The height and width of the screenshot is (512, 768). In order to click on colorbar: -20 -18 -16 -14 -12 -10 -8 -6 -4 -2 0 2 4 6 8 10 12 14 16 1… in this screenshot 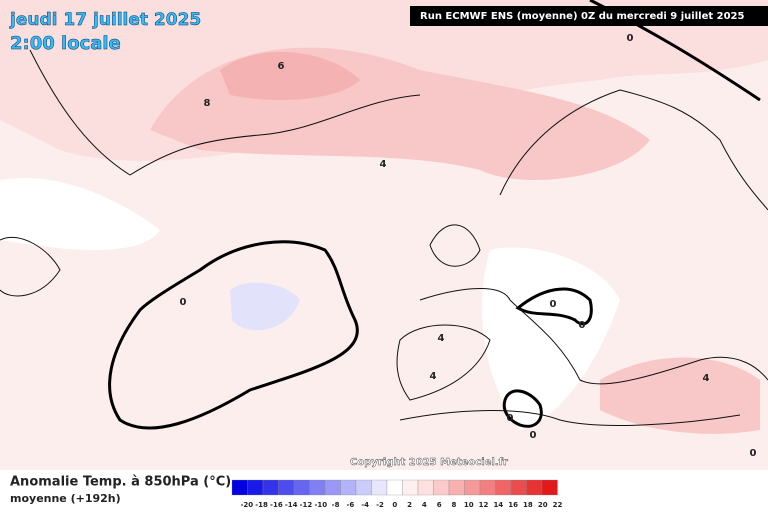, I will do `click(397, 494)`.